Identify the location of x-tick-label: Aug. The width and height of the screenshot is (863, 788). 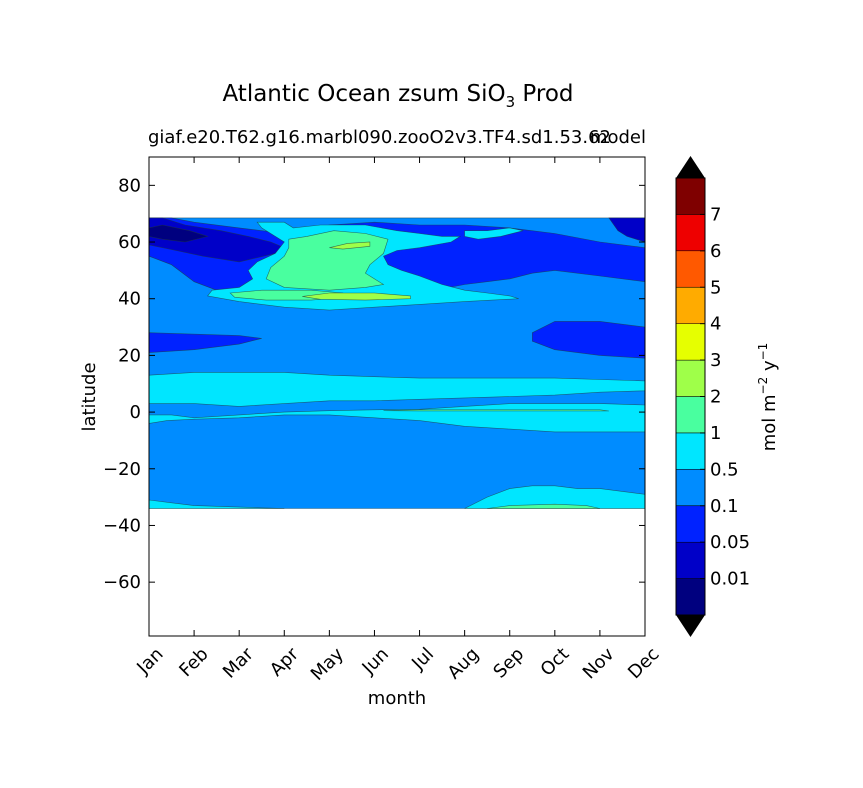
(464, 664).